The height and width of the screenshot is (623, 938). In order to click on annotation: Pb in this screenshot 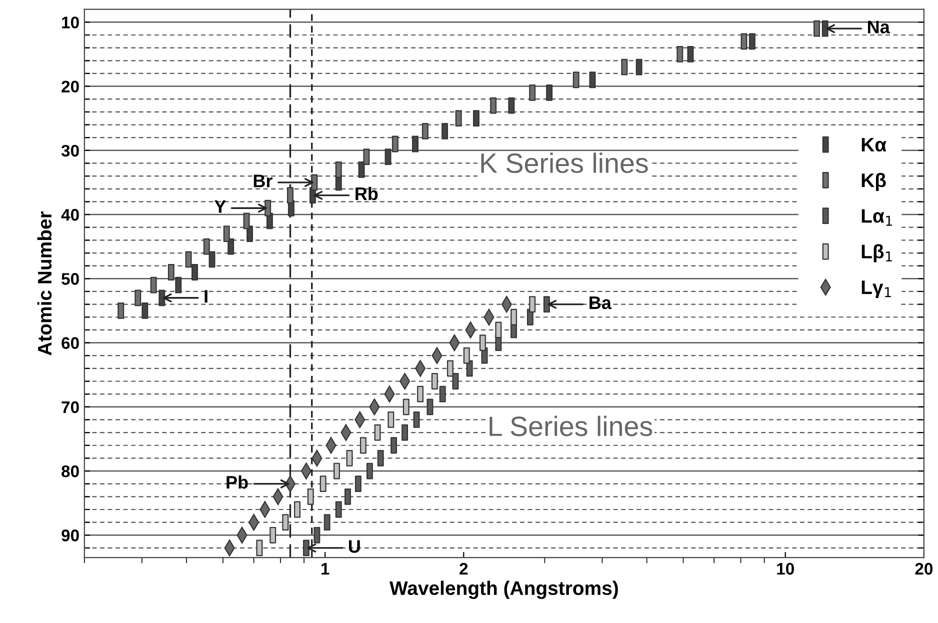, I will do `click(237, 482)`.